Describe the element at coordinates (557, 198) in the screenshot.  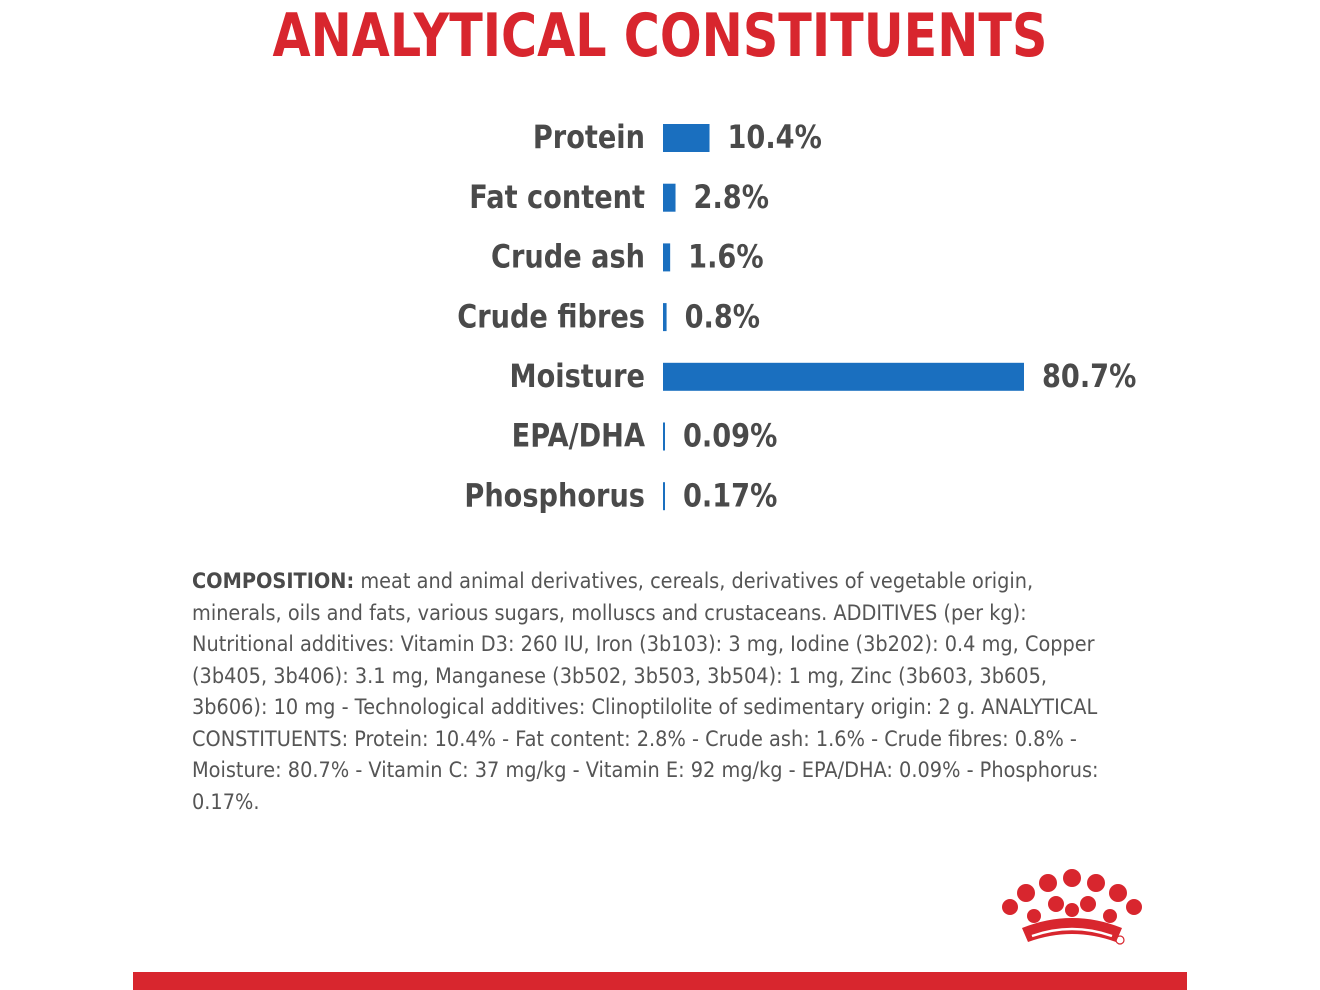
I see `category-label: Fat content` at that location.